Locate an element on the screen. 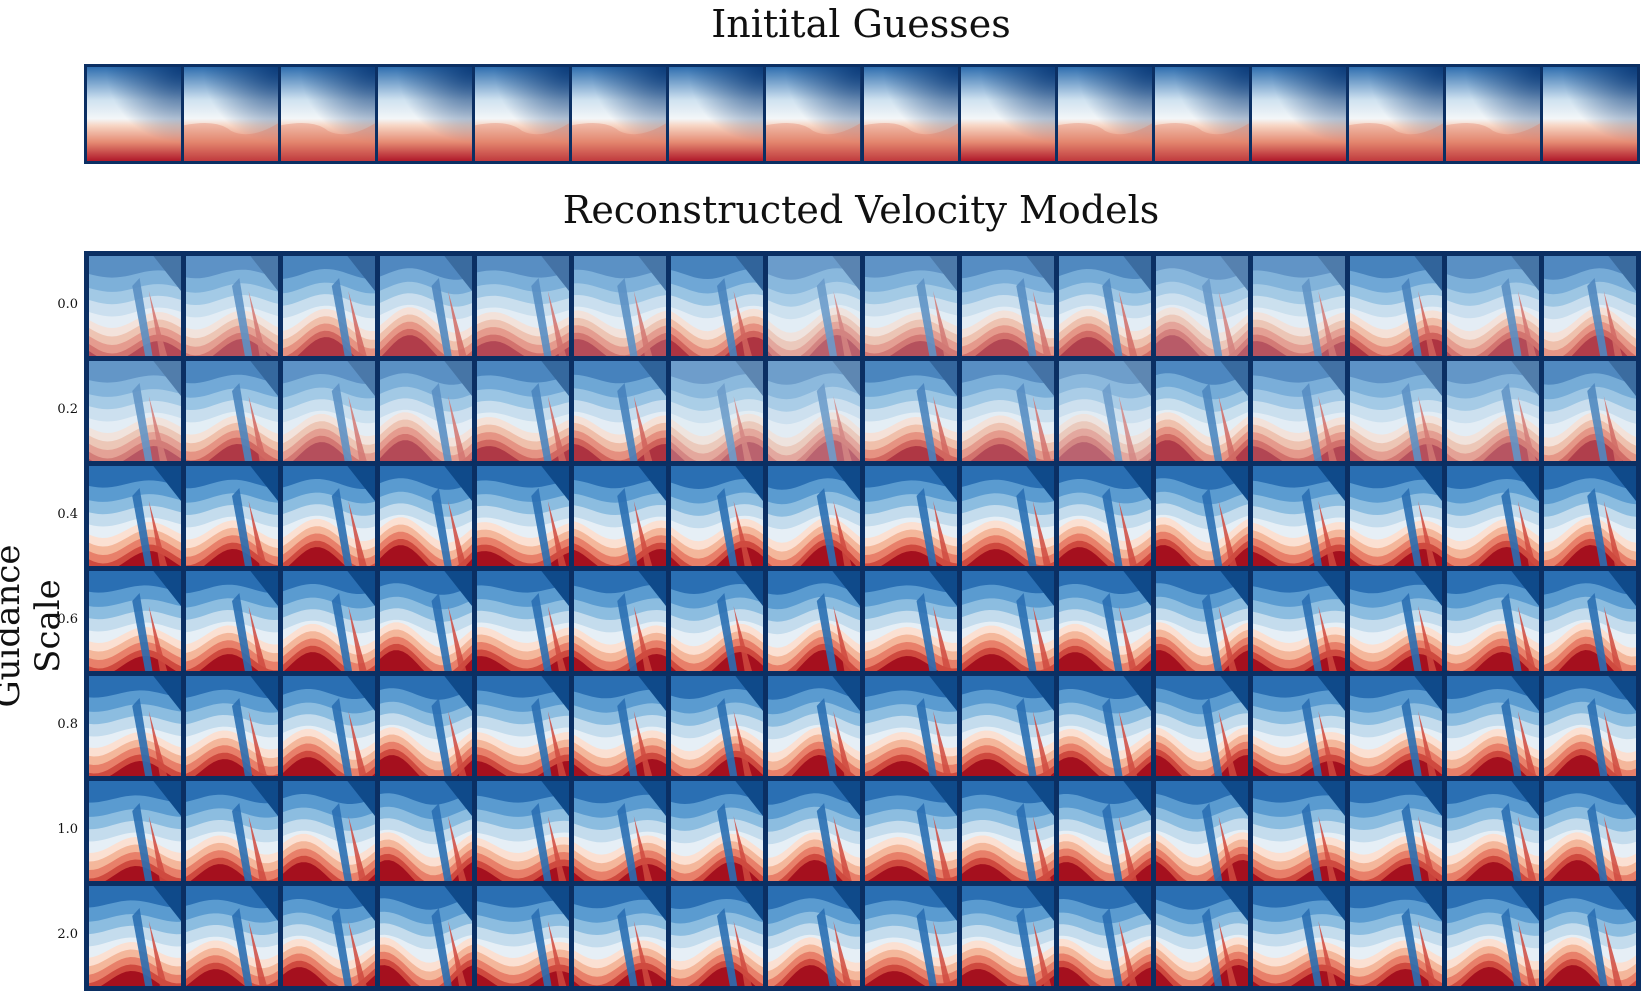 This screenshot has height=996, width=1644. guidance-scale-tick: 0.6 is located at coordinates (67, 619).